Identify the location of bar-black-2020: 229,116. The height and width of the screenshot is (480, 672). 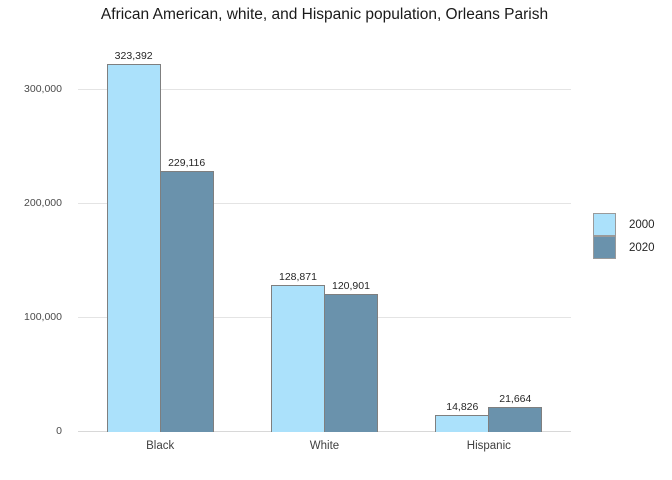
(186, 294).